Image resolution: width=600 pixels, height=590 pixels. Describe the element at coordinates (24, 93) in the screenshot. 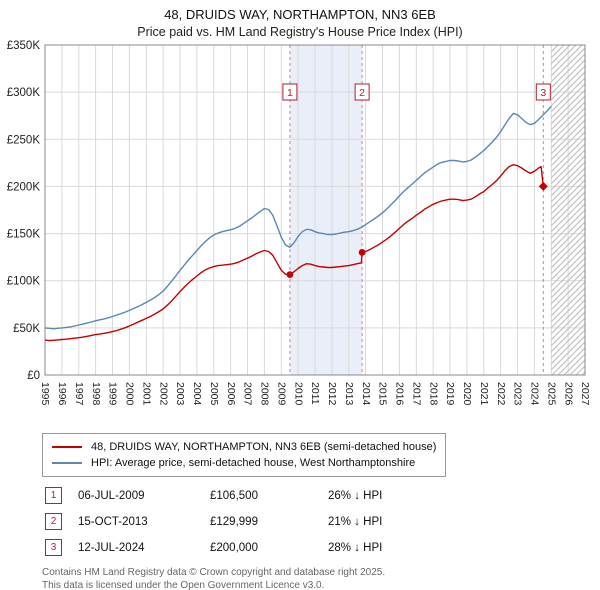

I see `svg-text: £300K` at that location.